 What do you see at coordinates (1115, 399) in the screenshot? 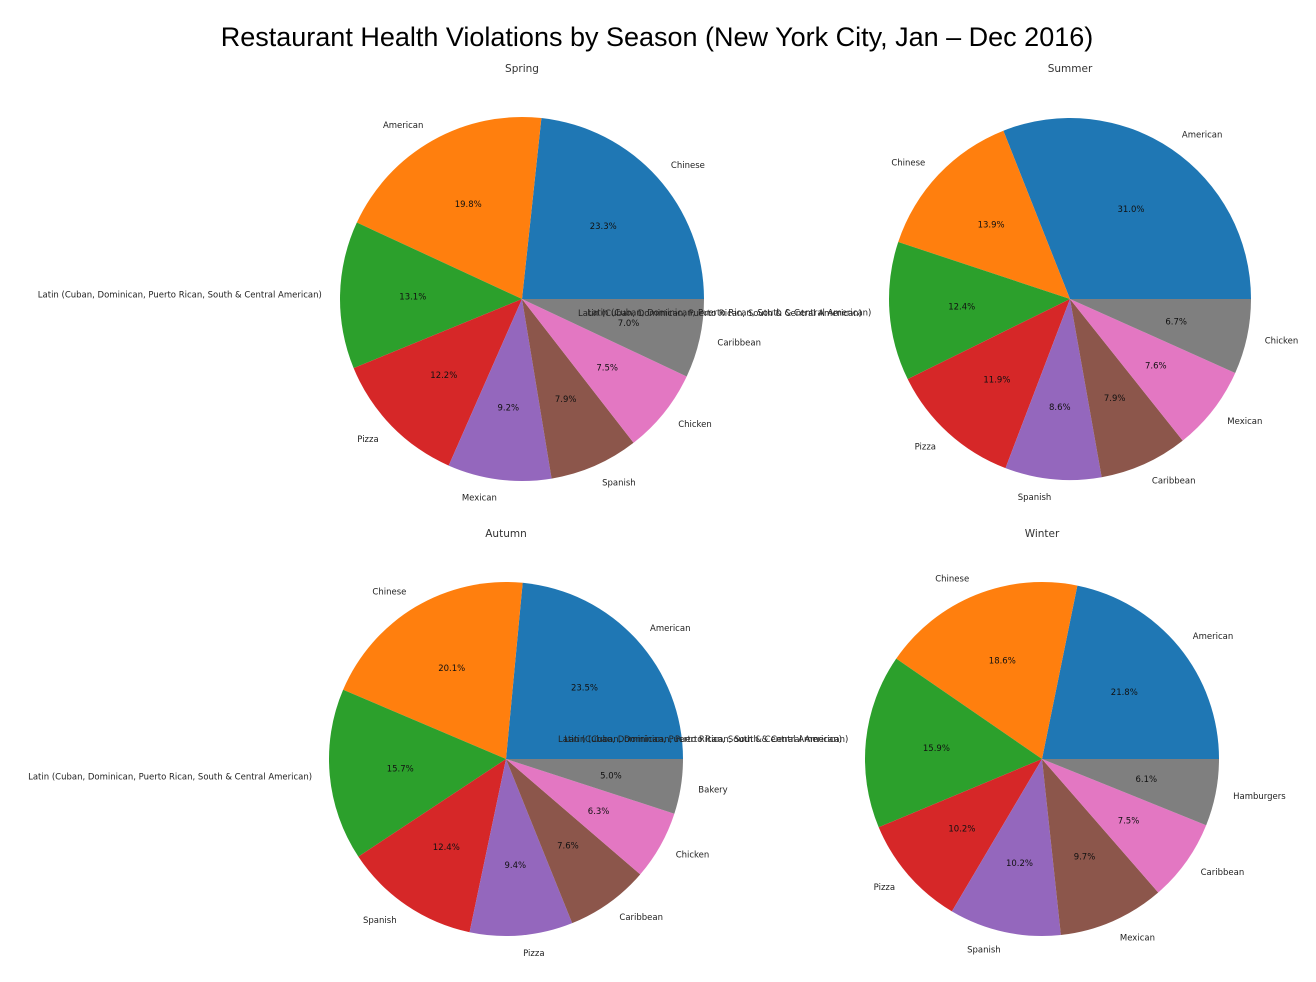
I see `pie-summer-pct-label: 7.9%` at bounding box center [1115, 399].